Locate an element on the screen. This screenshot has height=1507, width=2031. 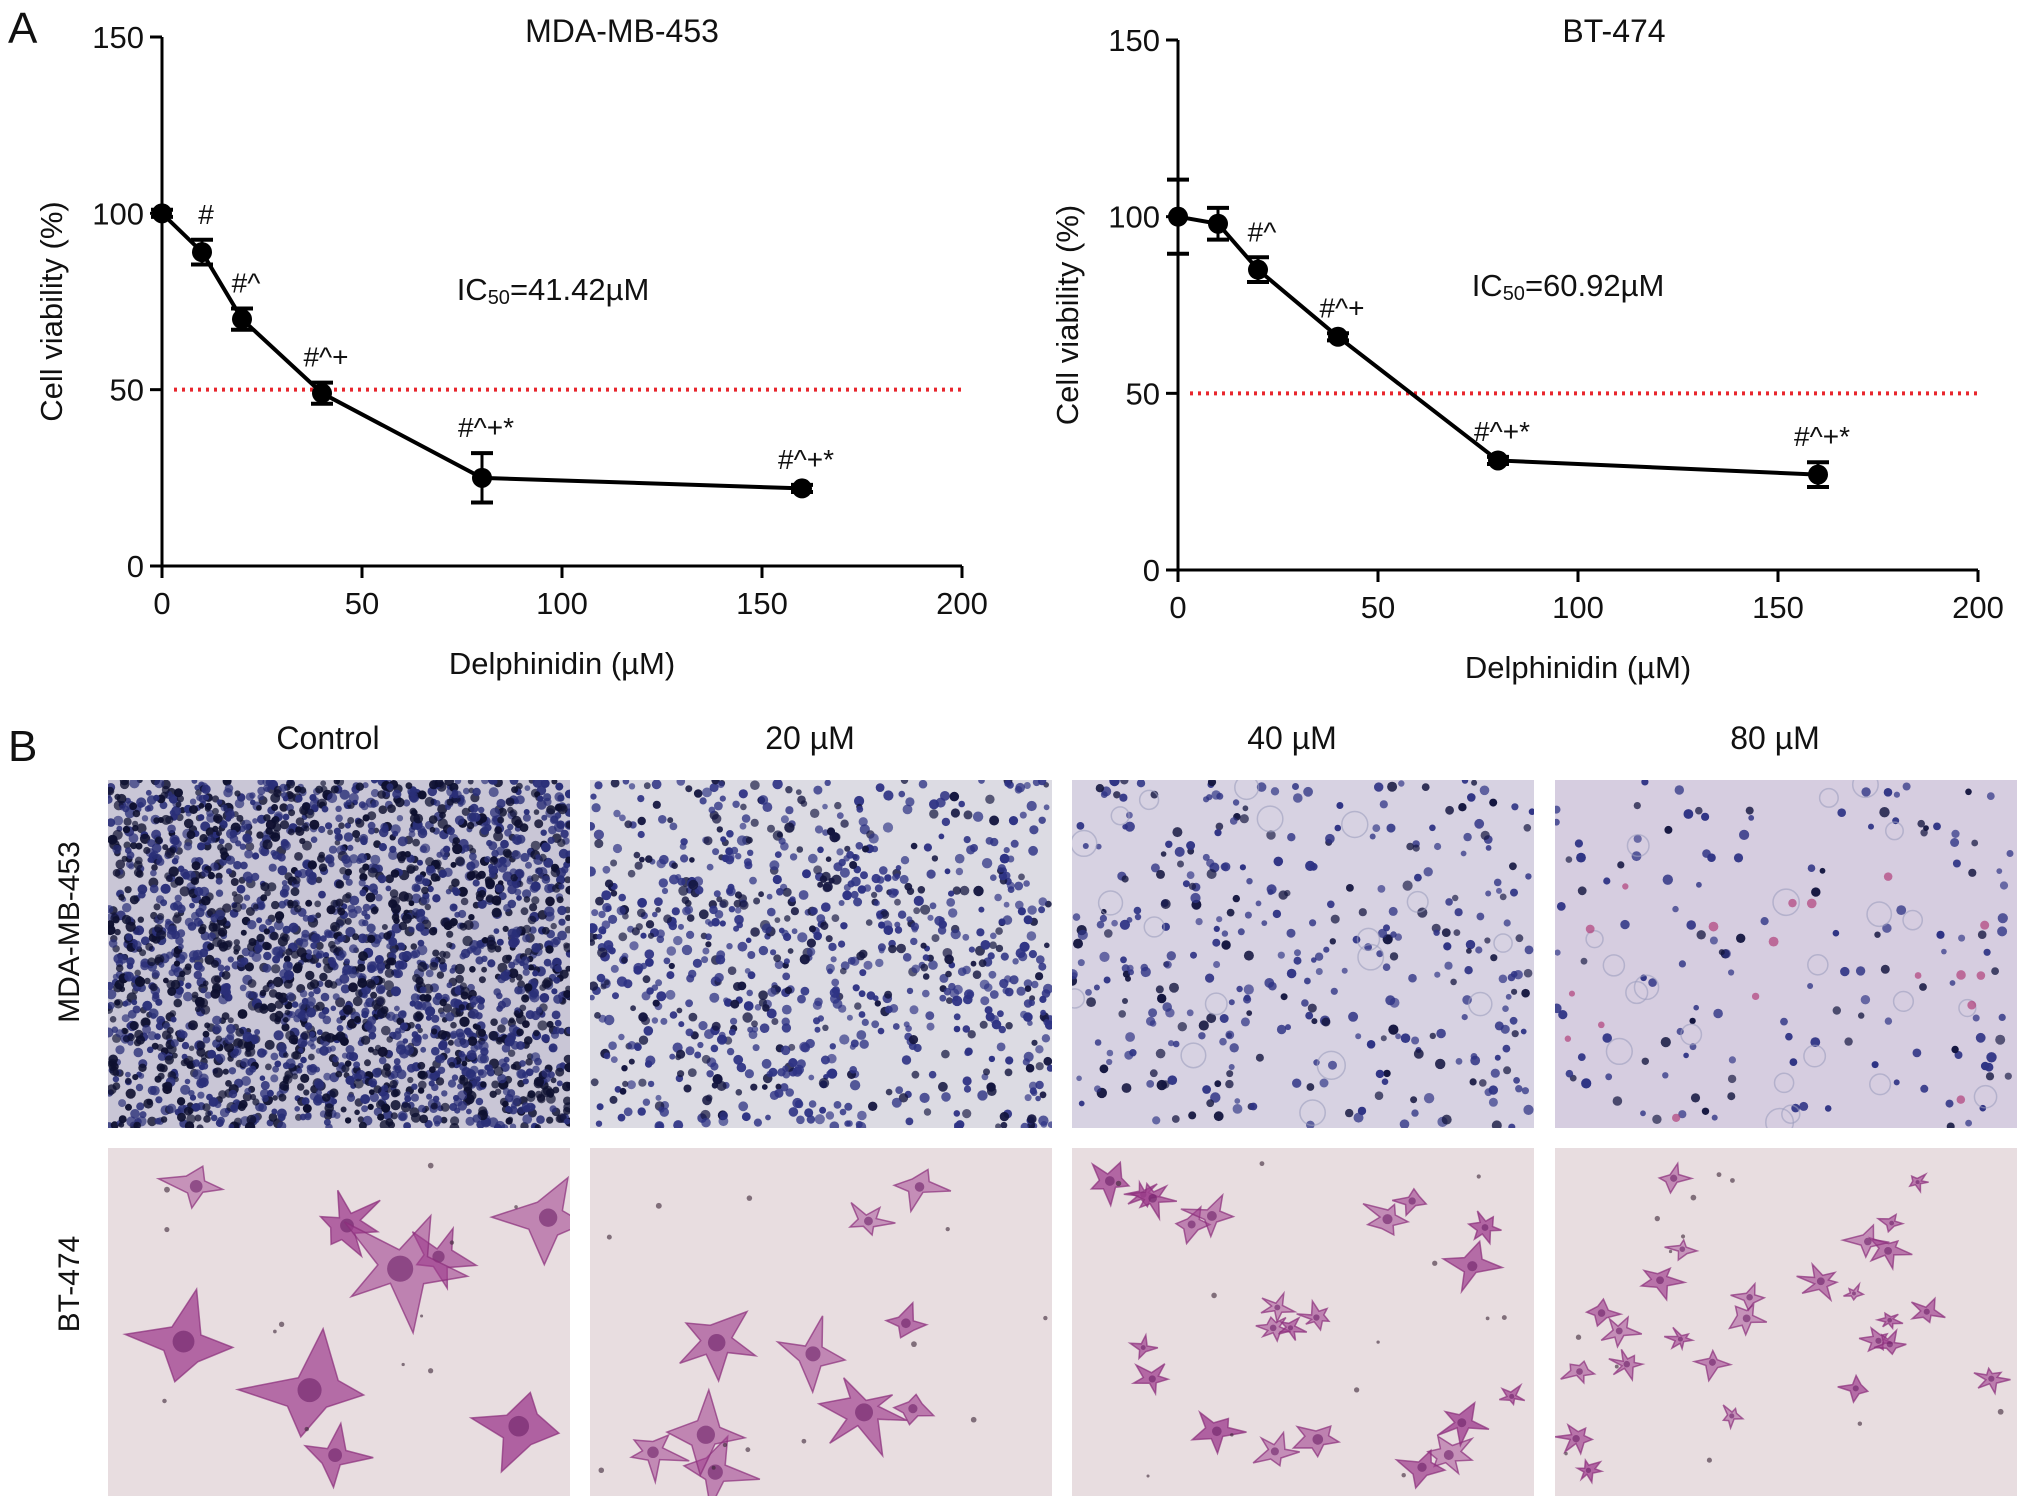
ic50-annotation: IC50=60.92µM is located at coordinates (1568, 286).